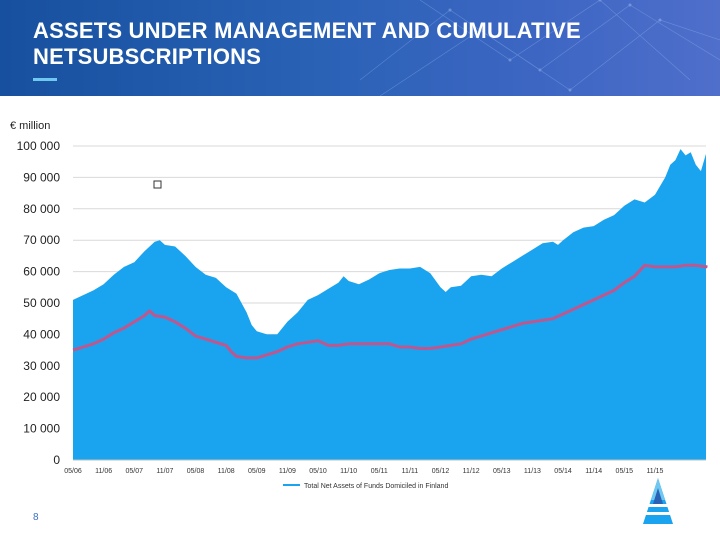  Describe the element at coordinates (41, 303) in the screenshot. I see `y-tick-label: 50 000` at that location.